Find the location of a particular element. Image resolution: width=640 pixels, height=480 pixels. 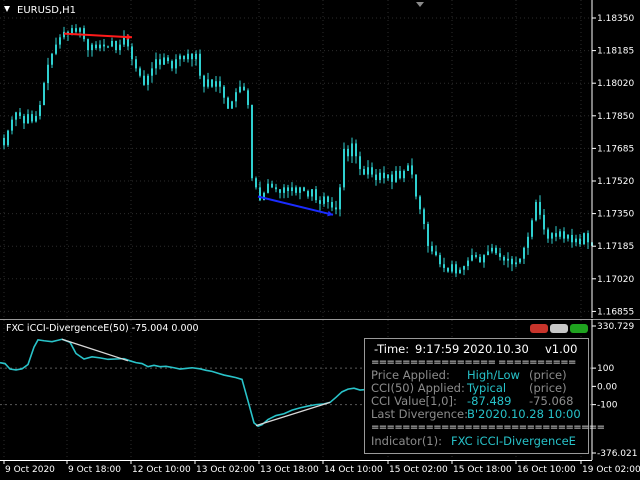

chart-shift-marker-icon is located at coordinates (420, 4).